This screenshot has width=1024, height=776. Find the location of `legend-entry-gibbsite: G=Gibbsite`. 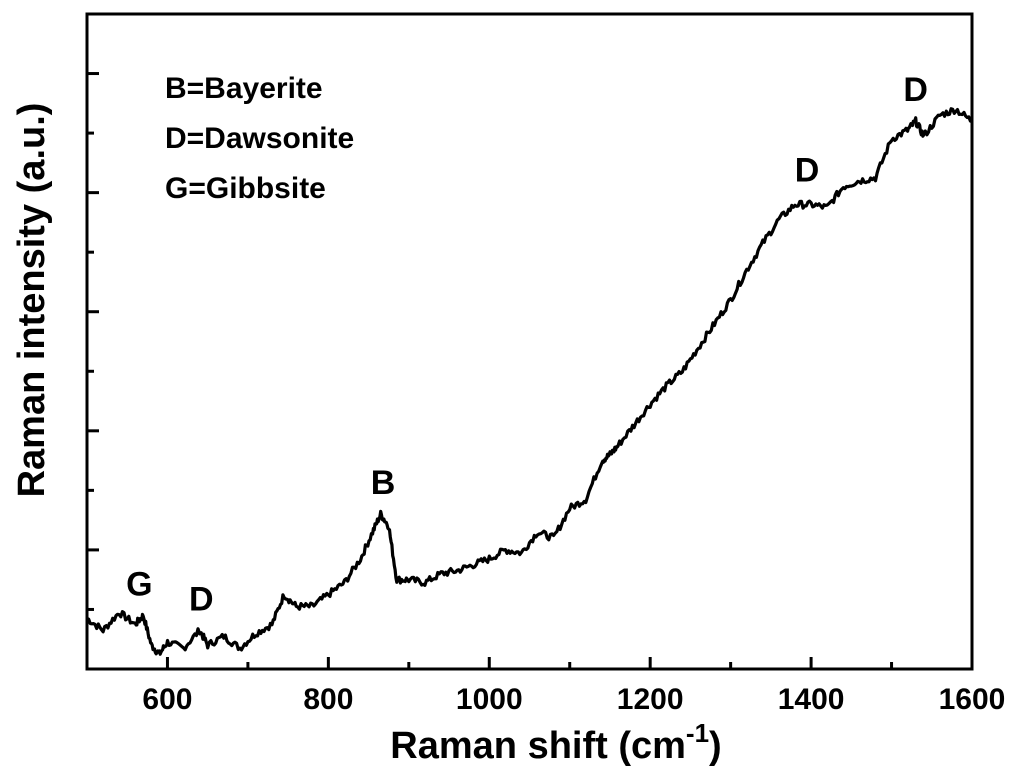

legend-entry-gibbsite: G=Gibbsite is located at coordinates (245, 188).